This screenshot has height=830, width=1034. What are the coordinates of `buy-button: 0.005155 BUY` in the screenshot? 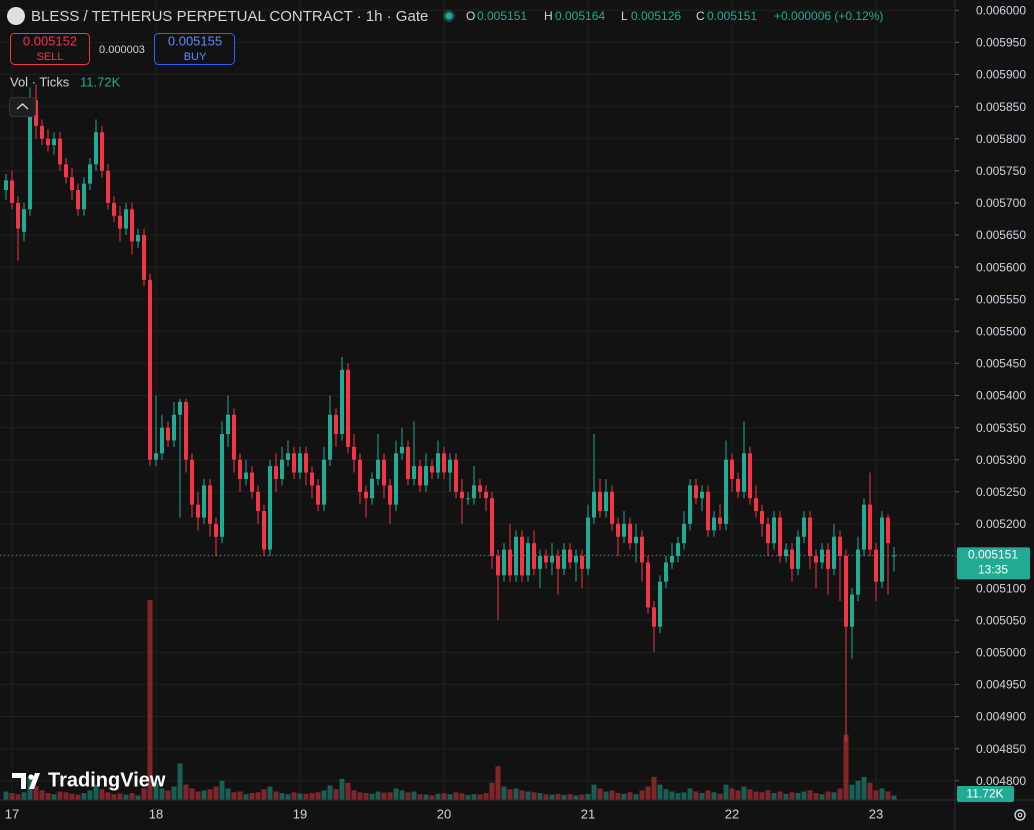 It's located at (194, 49).